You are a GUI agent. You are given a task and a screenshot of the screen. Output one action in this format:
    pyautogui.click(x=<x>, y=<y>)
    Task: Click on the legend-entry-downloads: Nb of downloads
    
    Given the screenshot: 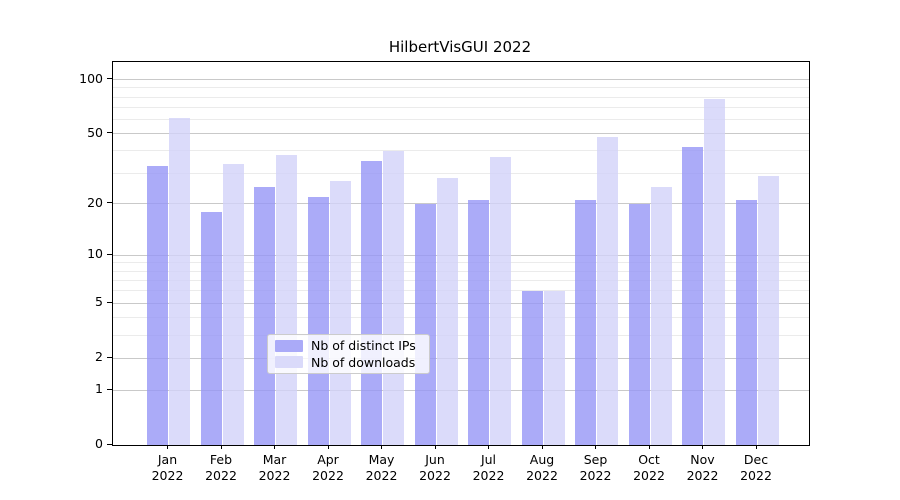 What is the action you would take?
    pyautogui.click(x=348, y=362)
    